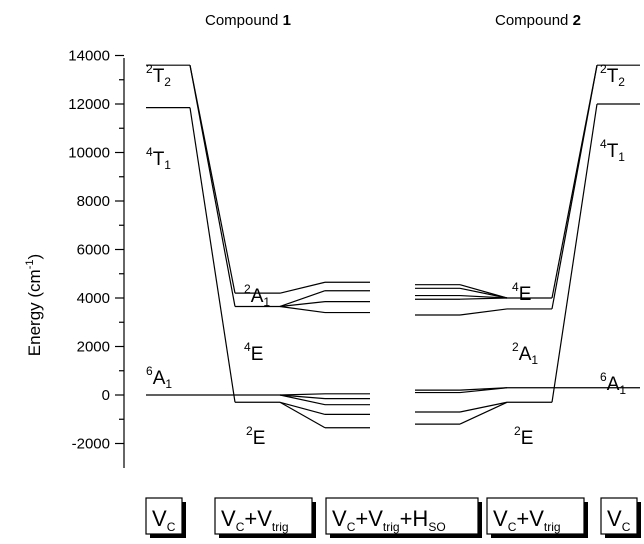  I want to click on y-axis-label: Energy (cm-1), so click(34, 305).